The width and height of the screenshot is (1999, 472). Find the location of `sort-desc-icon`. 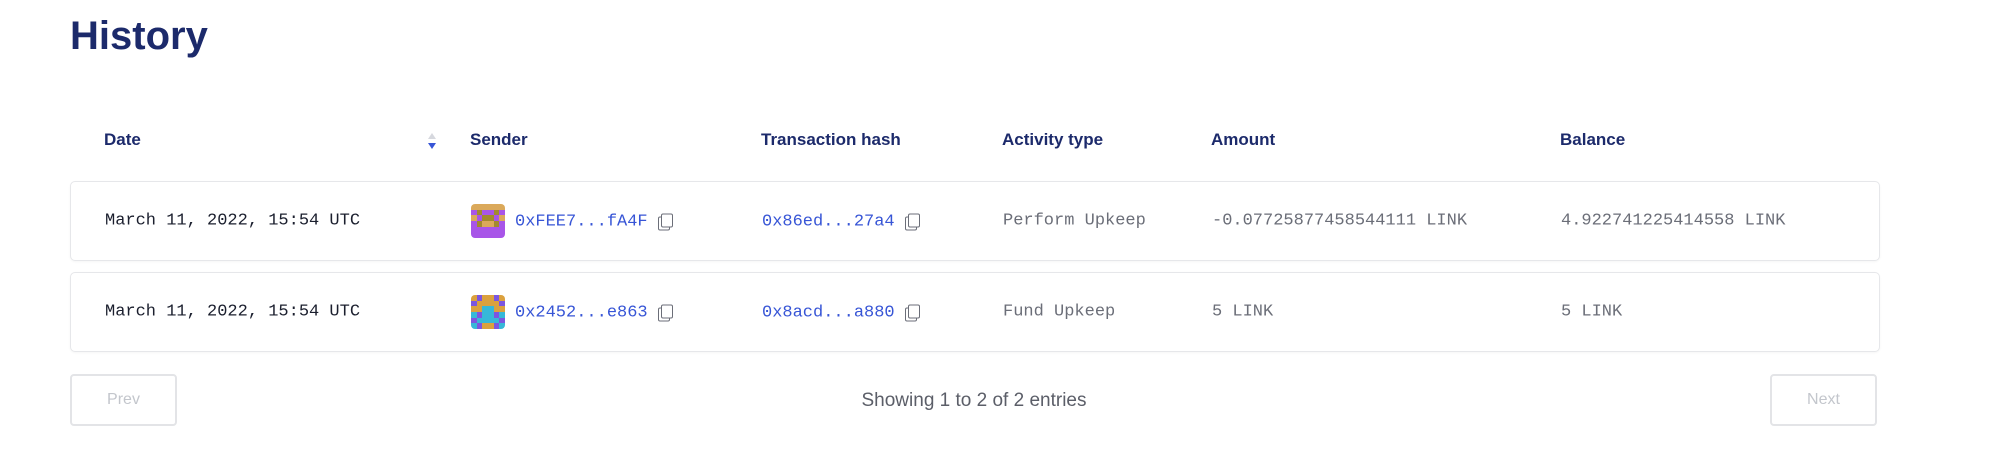

sort-desc-icon is located at coordinates (432, 141).